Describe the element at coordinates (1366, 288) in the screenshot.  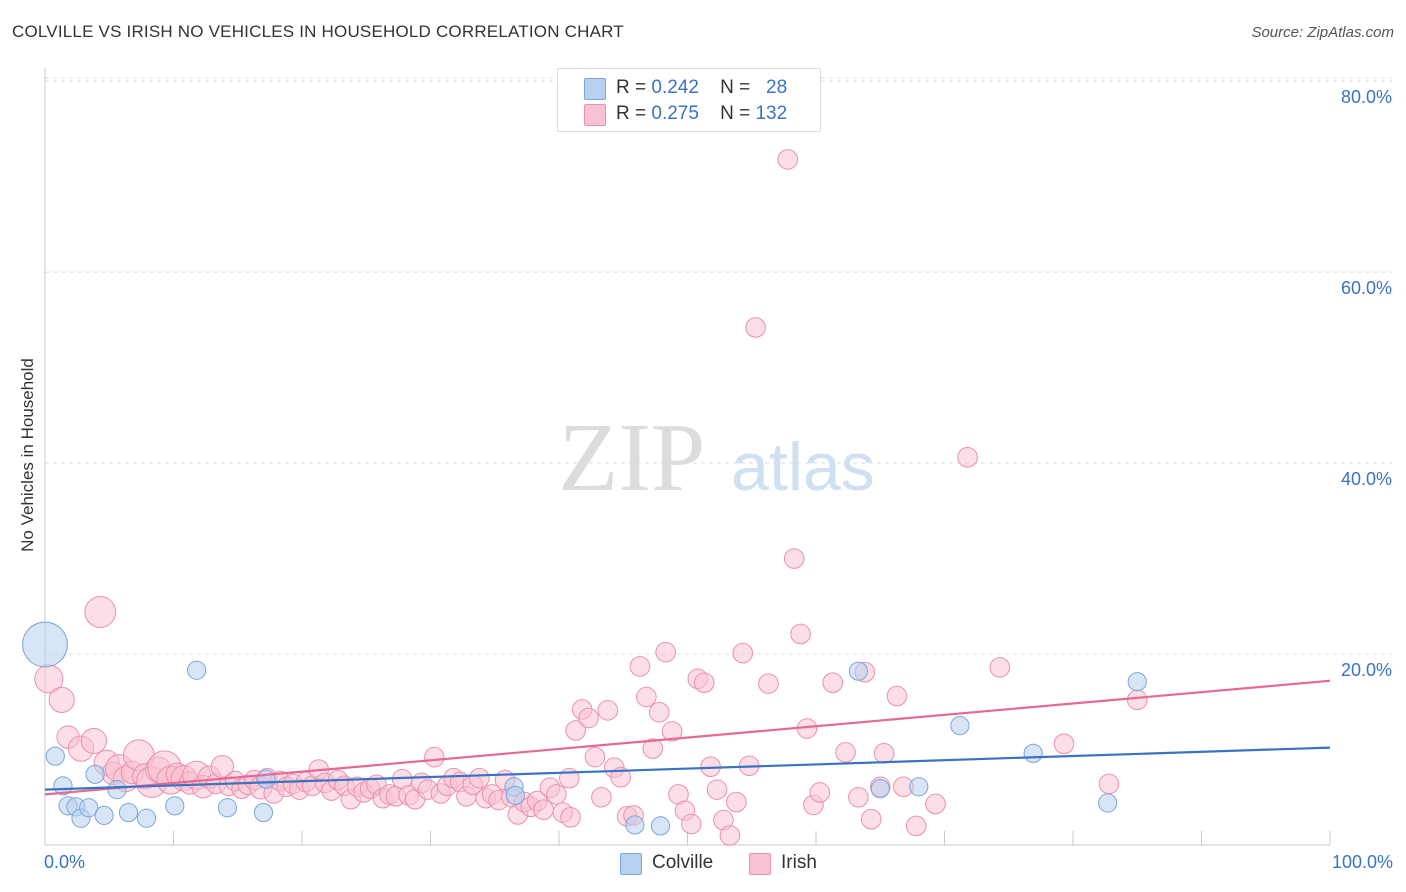
I see `y-tick-label: 60.0%` at that location.